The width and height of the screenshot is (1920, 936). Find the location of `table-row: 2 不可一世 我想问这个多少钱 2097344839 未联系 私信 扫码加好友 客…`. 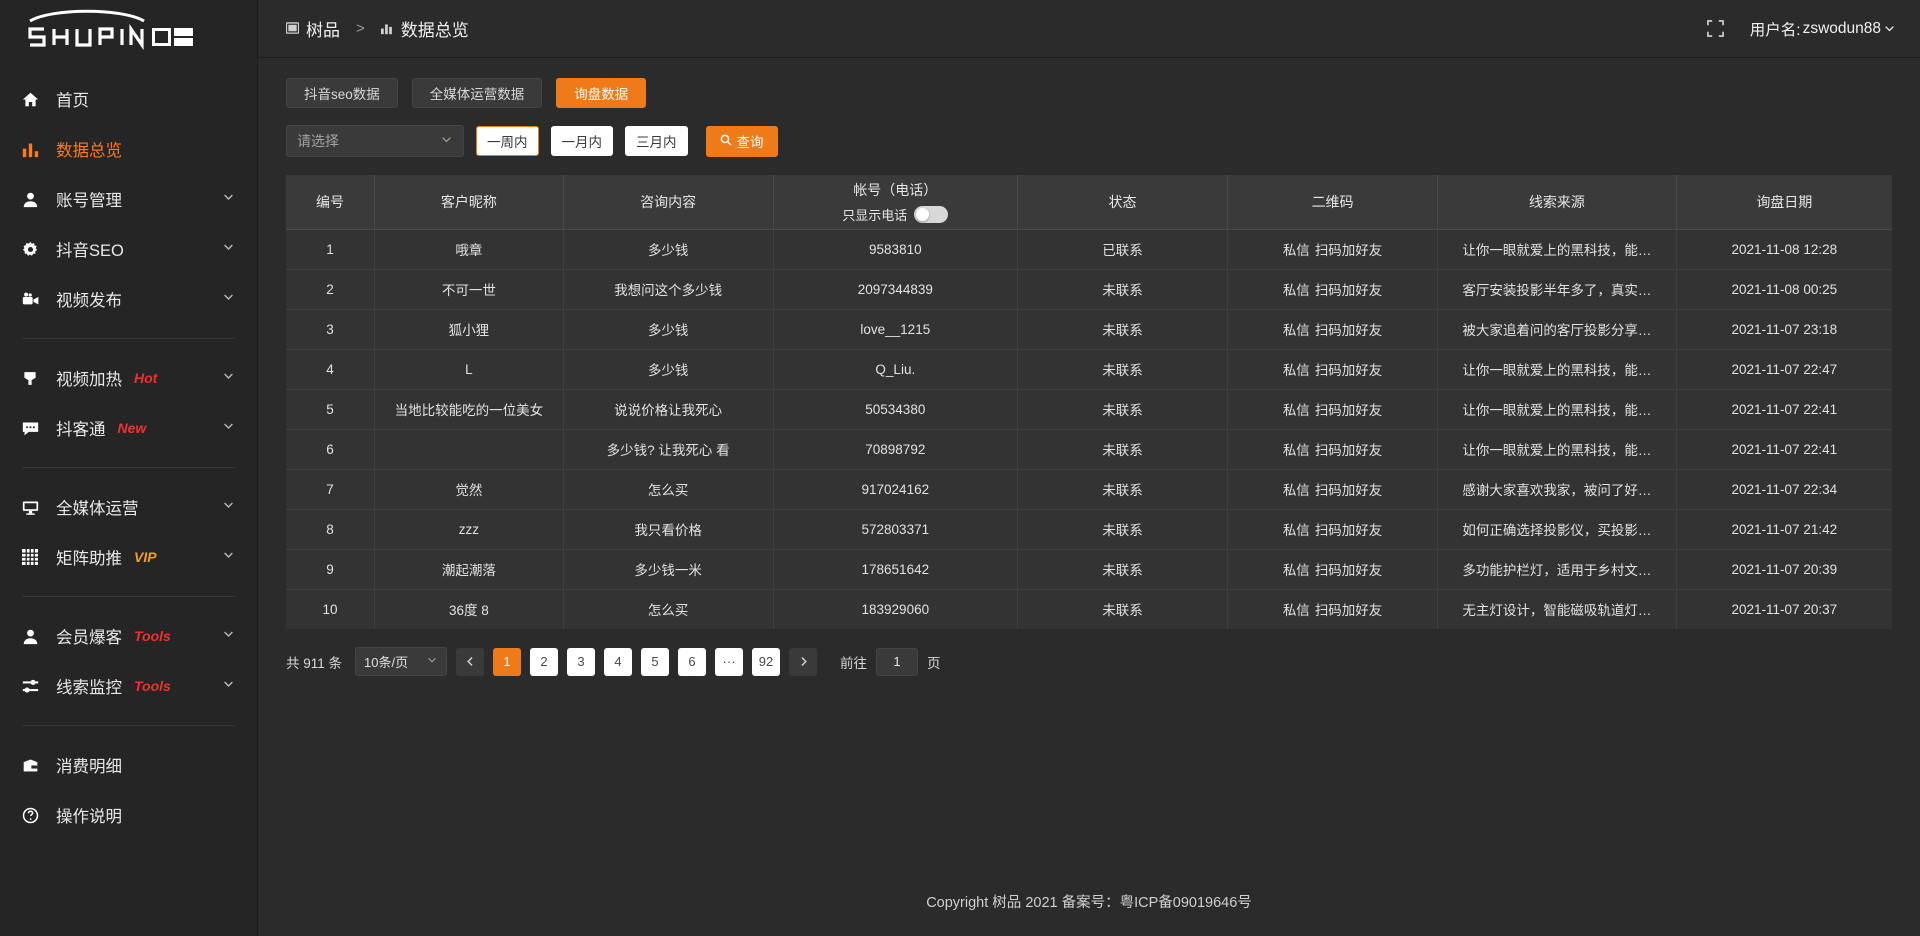

table-row: 2 不可一世 我想问这个多少钱 2097344839 未联系 私信 扫码加好友 客… is located at coordinates (1089, 289).